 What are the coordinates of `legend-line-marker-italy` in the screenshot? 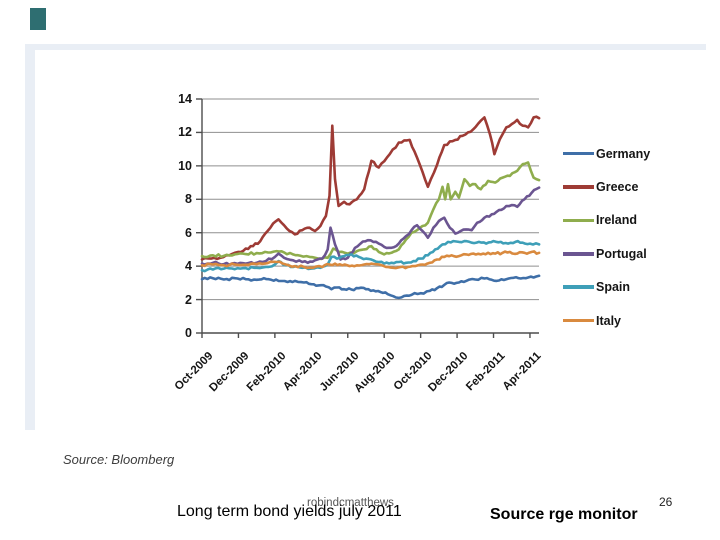 It's located at (578, 320).